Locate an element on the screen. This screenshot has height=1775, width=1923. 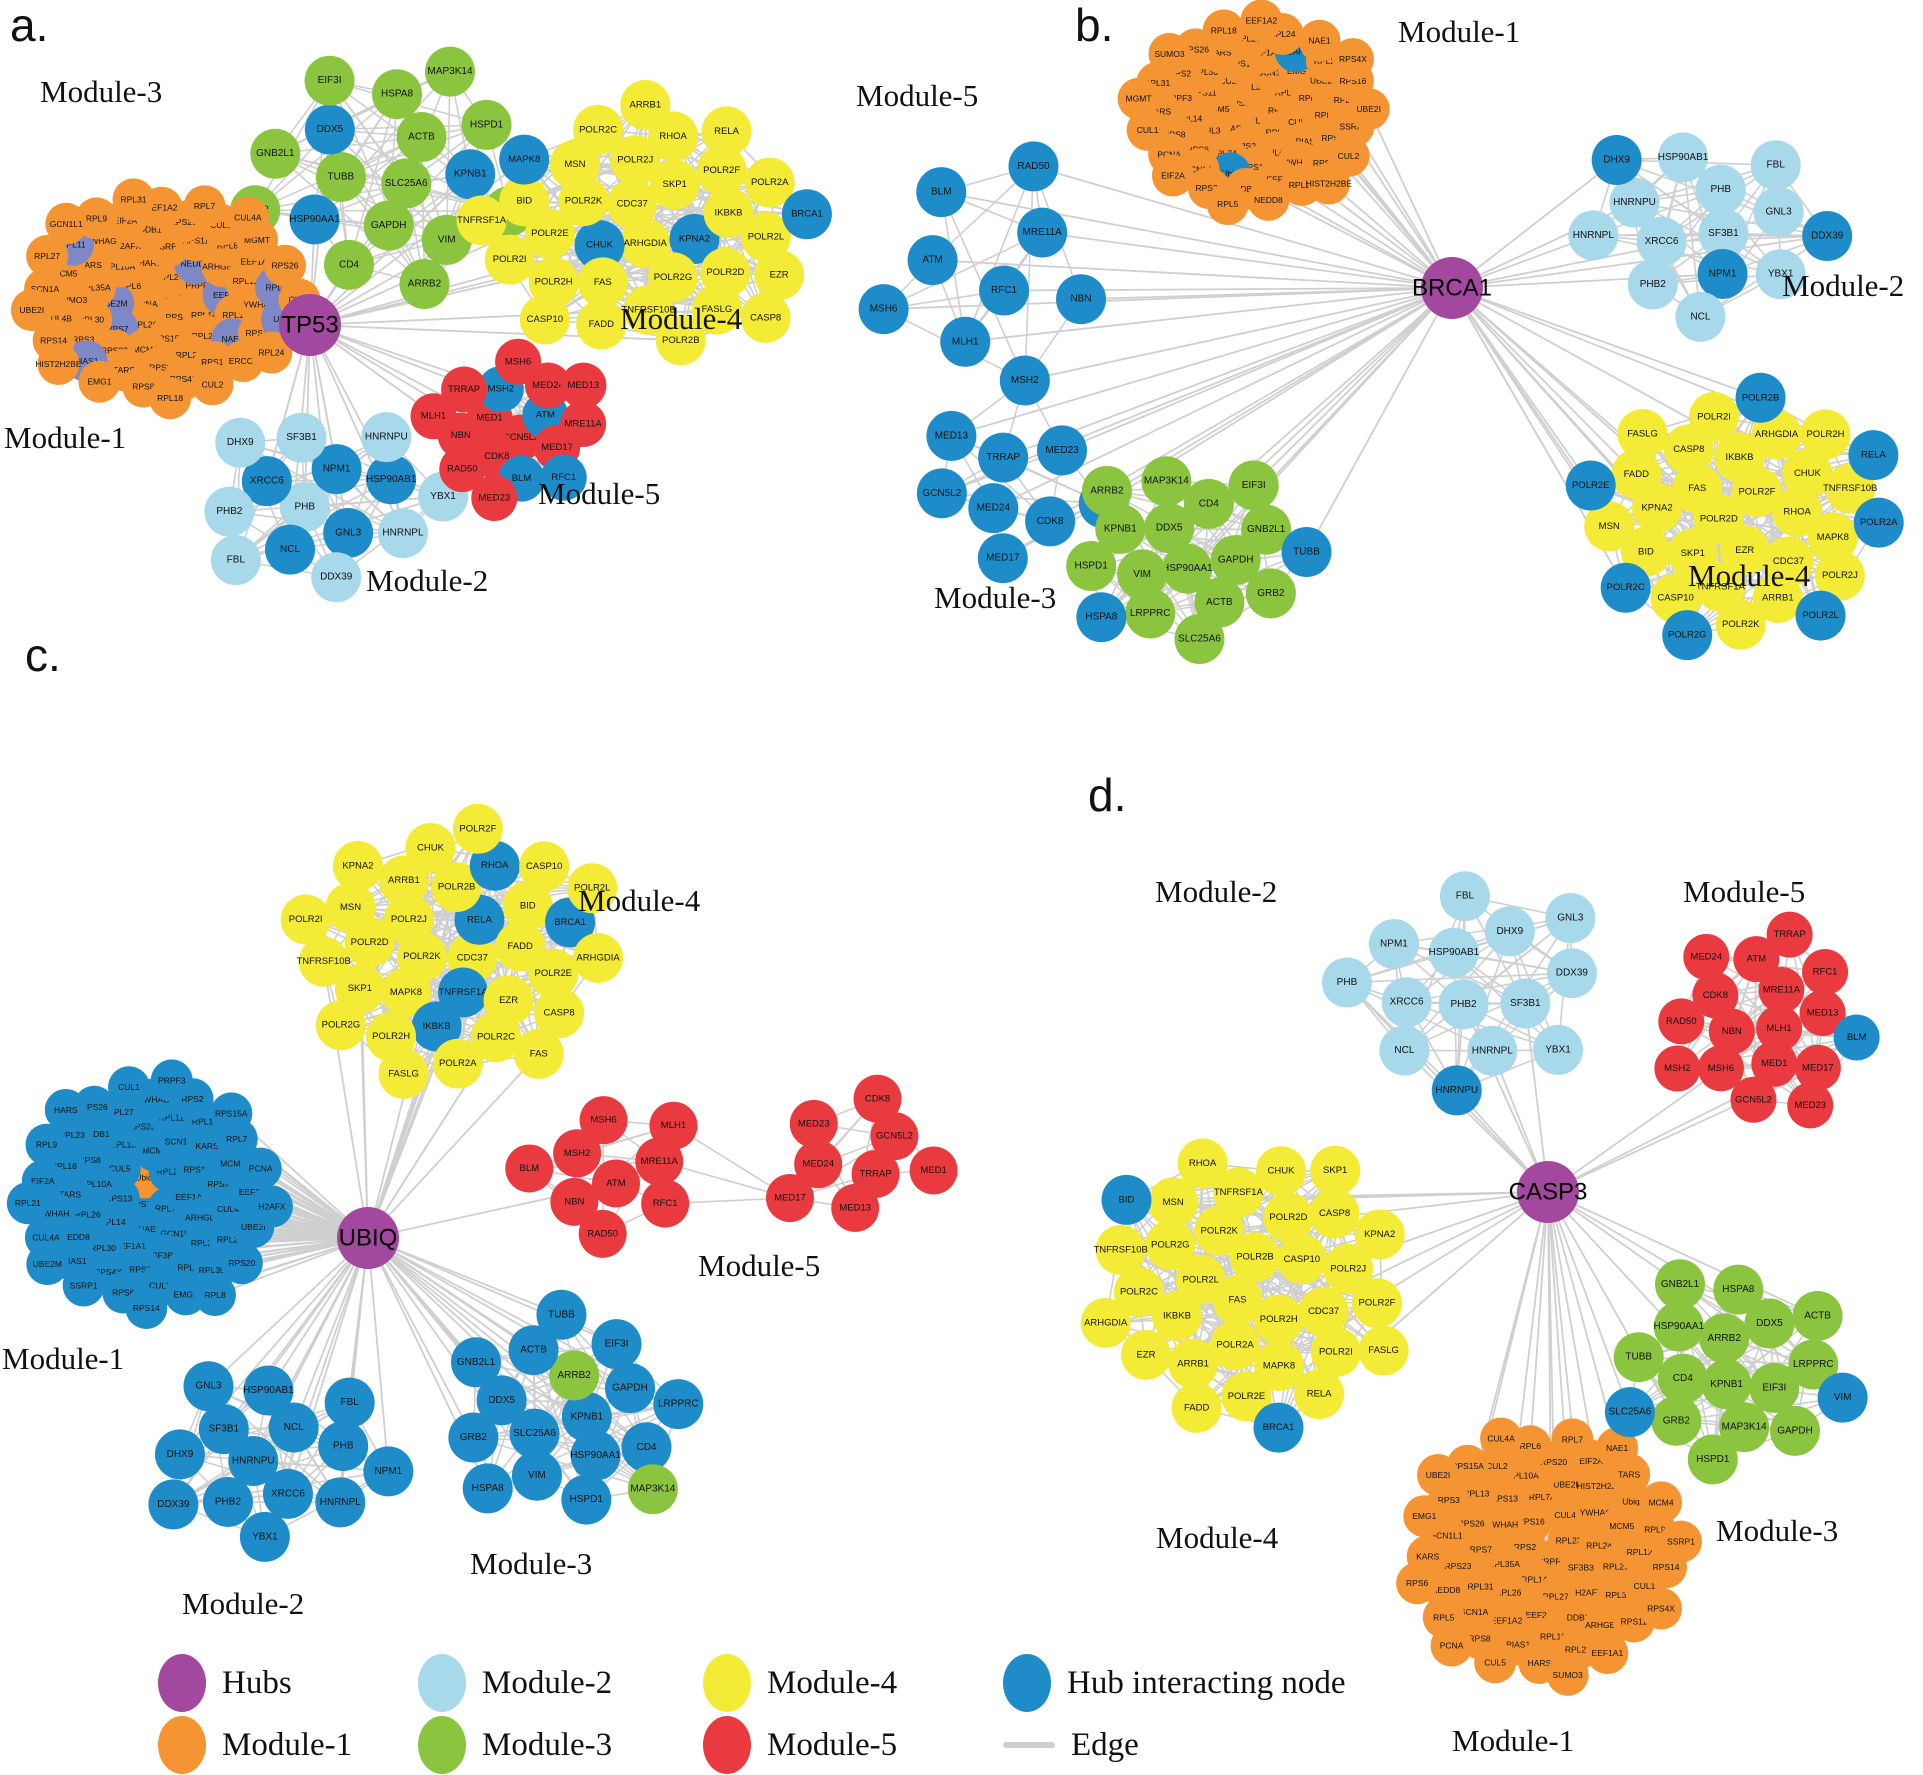
svg-text: EZR is located at coordinates (1744, 550).